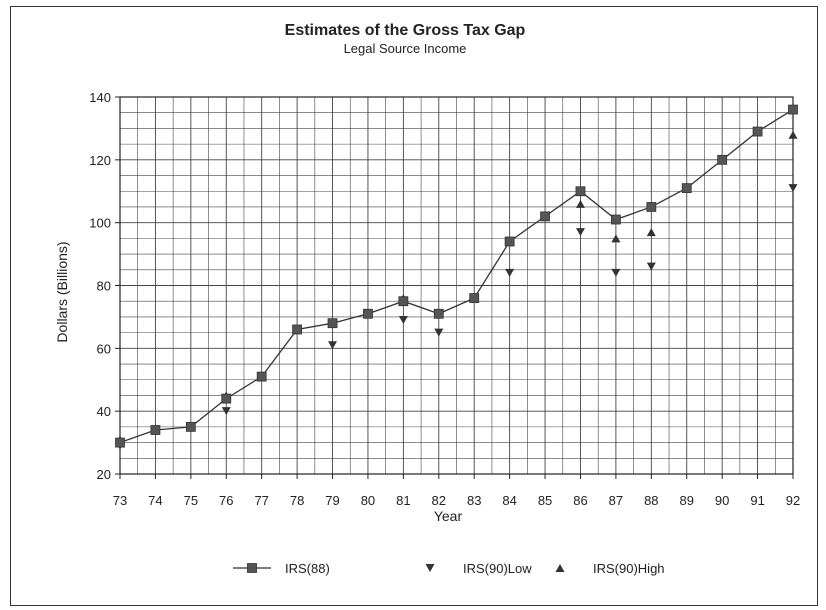  I want to click on y-tick-label: 80, so click(104, 286).